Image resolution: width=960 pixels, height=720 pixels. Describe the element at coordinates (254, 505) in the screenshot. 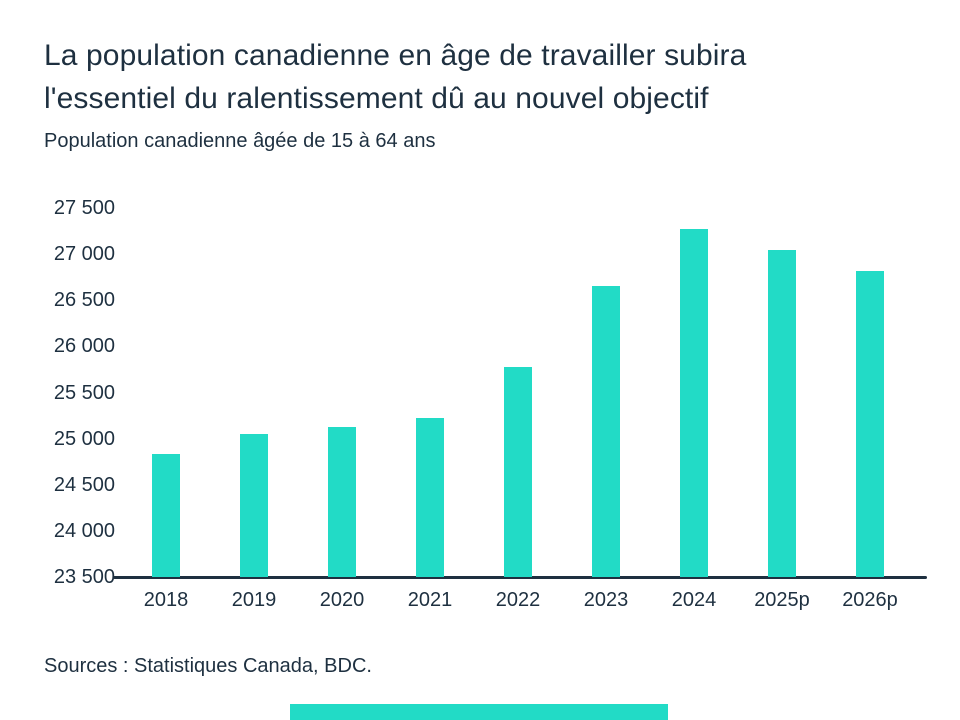

I see `bar-2019` at that location.